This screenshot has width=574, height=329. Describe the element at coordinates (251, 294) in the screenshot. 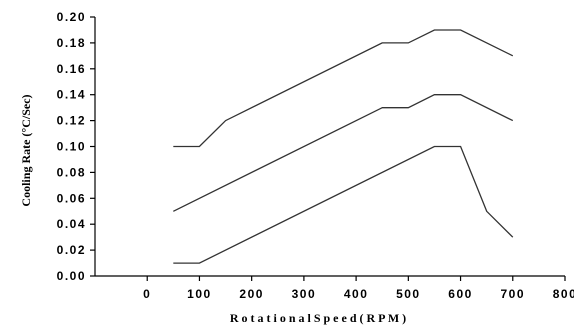

I see `x-tick-label: 200` at that location.